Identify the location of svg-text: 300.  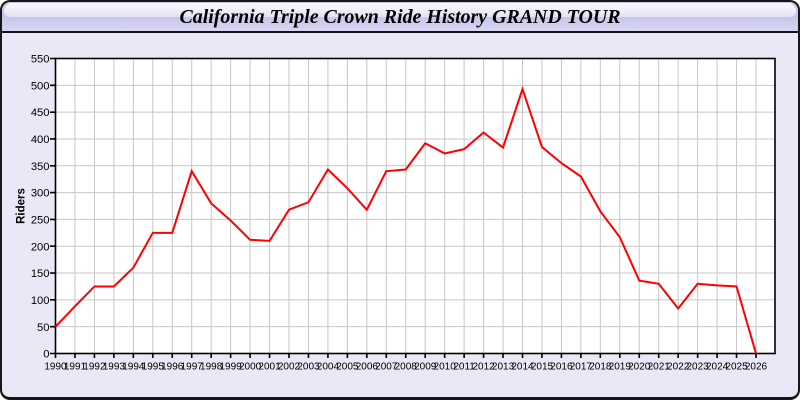
(40, 194).